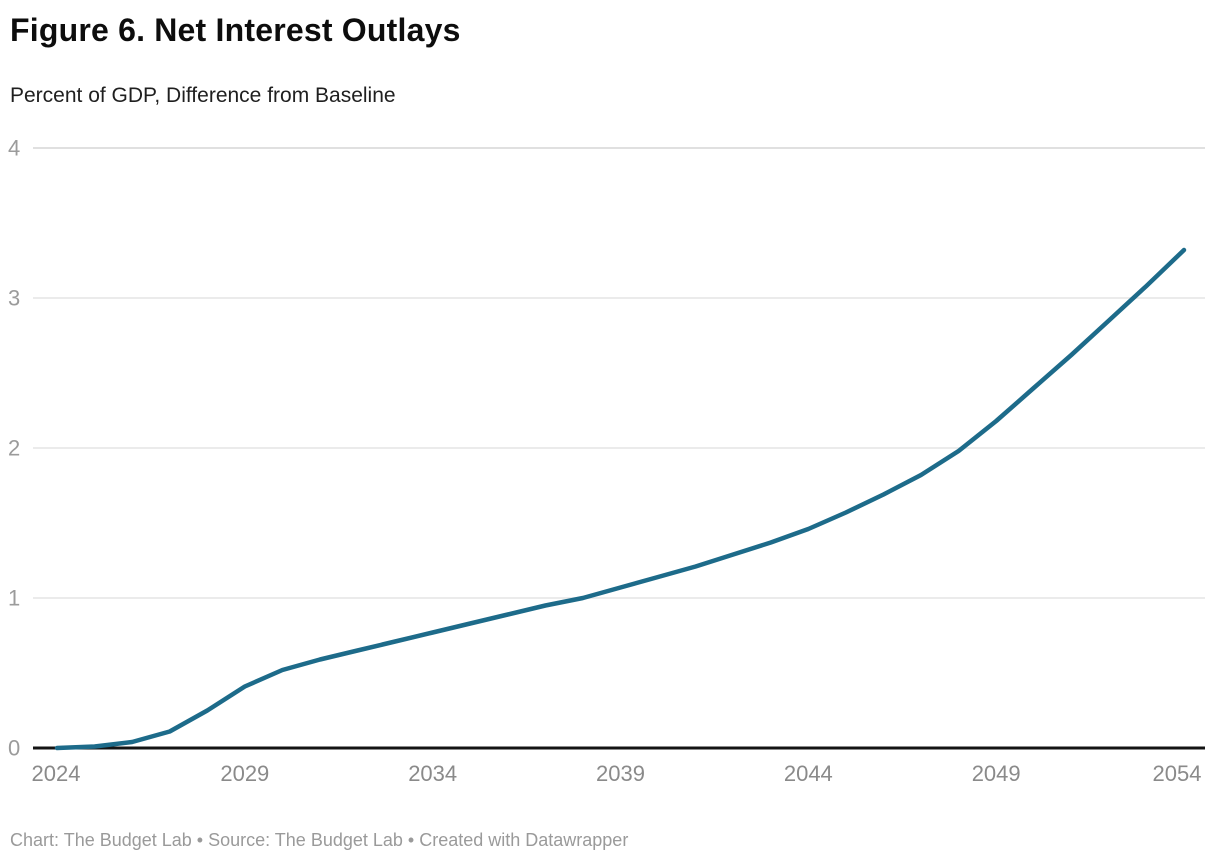 The height and width of the screenshot is (864, 1220). Describe the element at coordinates (996, 773) in the screenshot. I see `x-tick-label: 2049` at that location.